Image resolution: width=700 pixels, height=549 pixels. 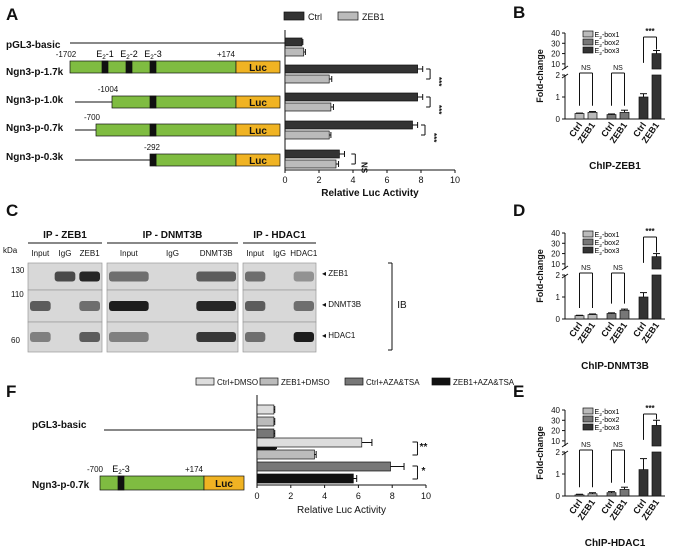 I want to click on e2-label-A-1: E2-2, so click(x=129, y=55).